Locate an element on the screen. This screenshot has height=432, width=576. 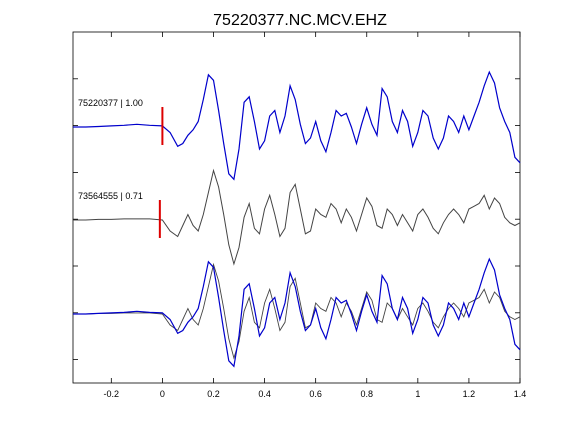
x-tick-label: 0.8 is located at coordinates (366, 394).